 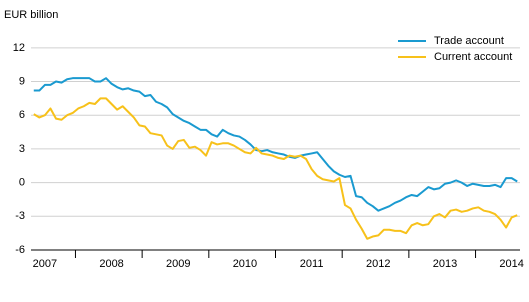 I want to click on y-tick-label: 6, so click(x=22, y=115).